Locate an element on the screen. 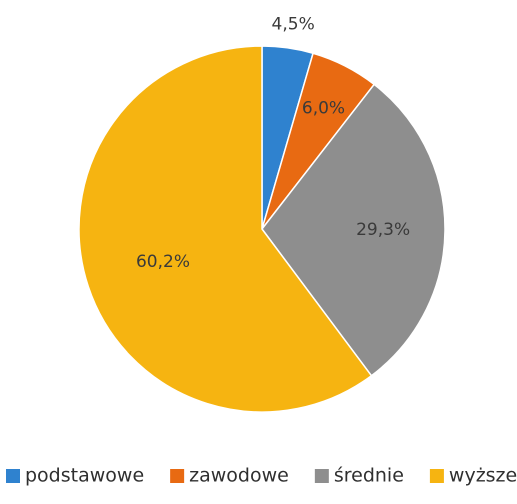 The image size is (517, 504). legend-label-średnie: średnie is located at coordinates (369, 476).